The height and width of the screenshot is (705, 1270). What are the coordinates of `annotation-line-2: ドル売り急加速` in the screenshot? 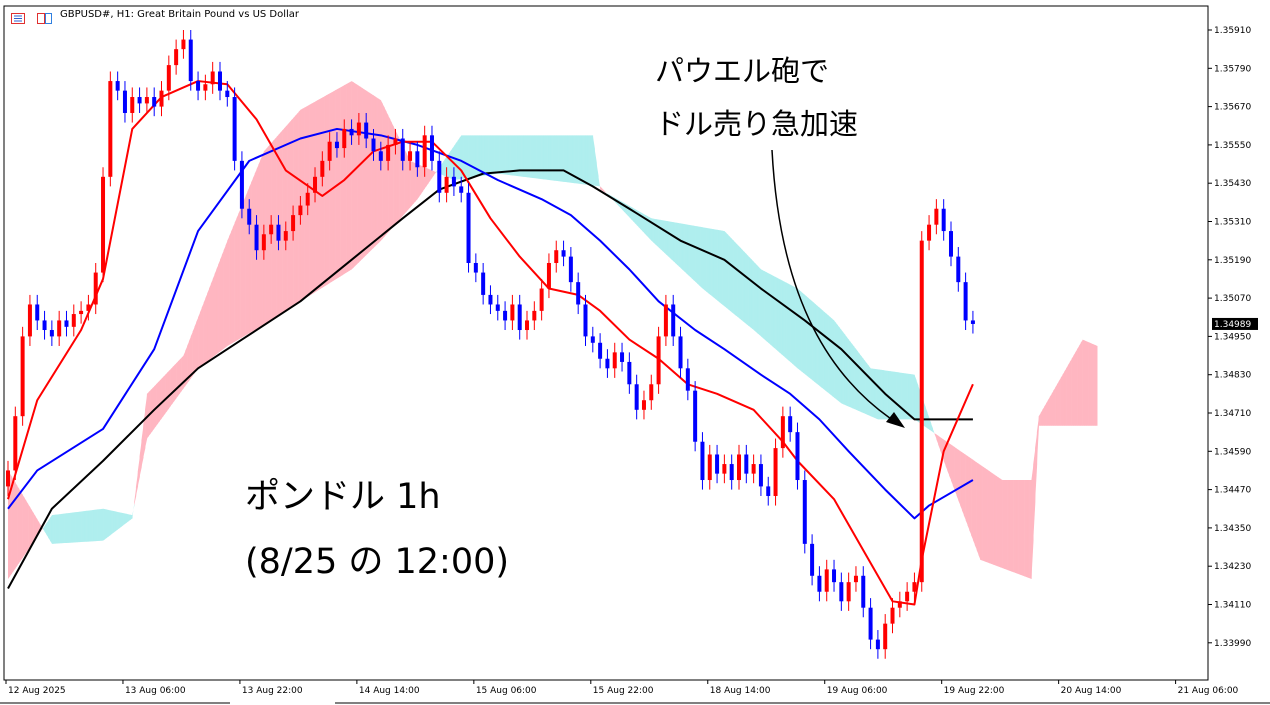 It's located at (757, 124).